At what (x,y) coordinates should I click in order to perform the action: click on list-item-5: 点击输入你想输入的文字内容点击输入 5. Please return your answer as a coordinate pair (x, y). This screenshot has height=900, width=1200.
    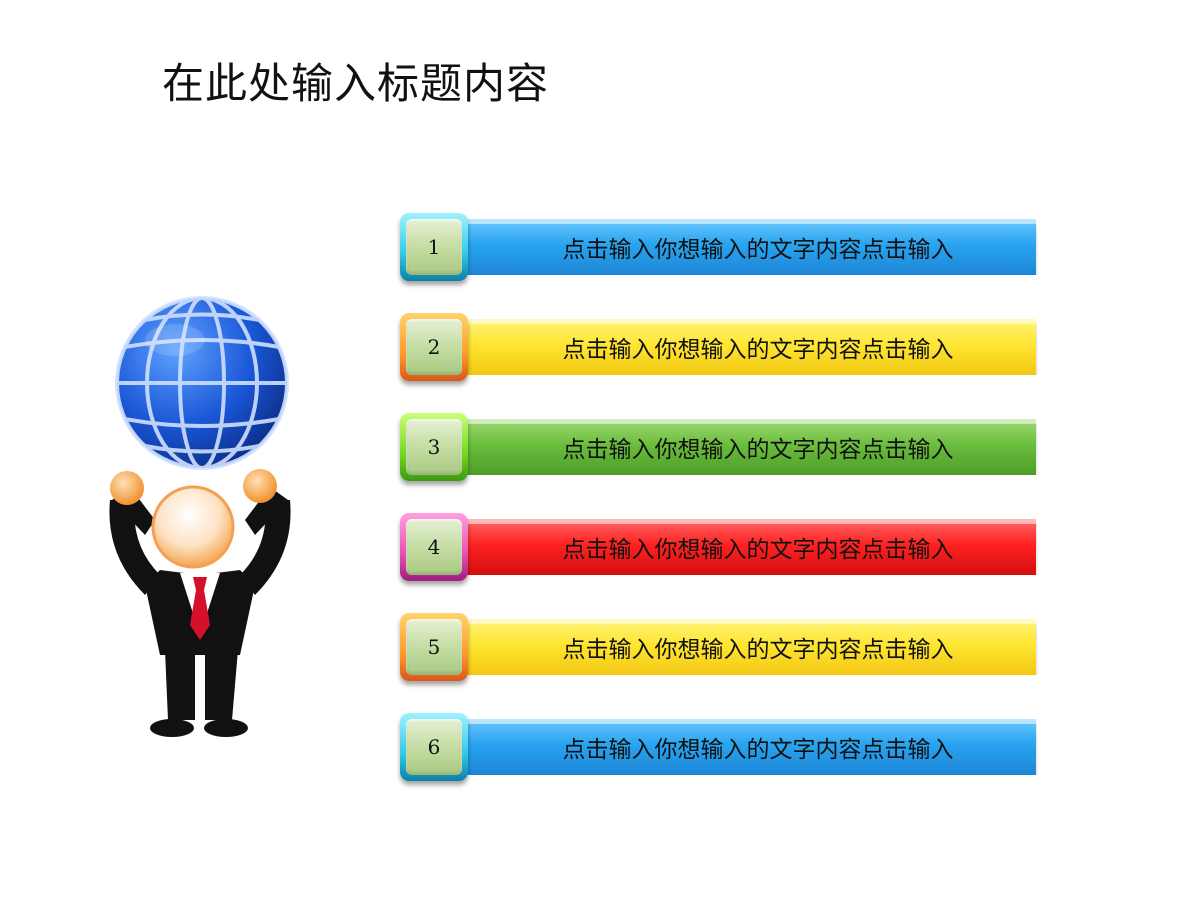
    Looking at the image, I should click on (720, 648).